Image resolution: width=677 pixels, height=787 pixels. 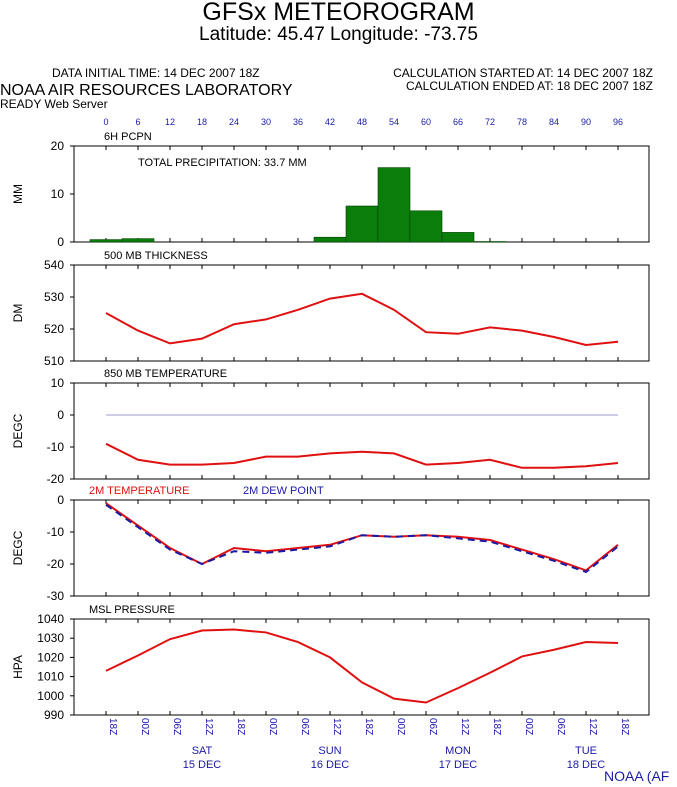 I want to click on forecast-hour-label: 78, so click(x=522, y=122).